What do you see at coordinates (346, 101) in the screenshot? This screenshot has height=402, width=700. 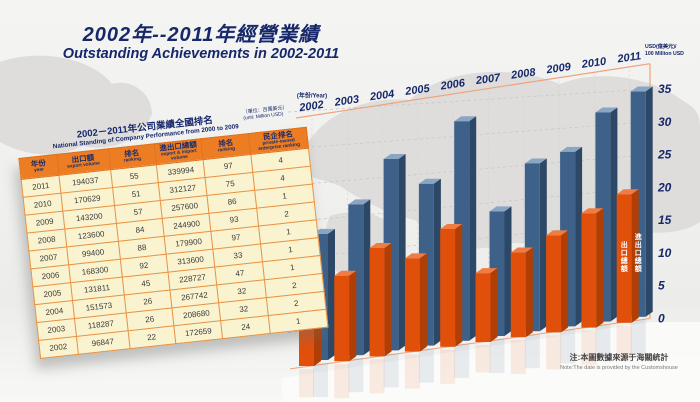 I see `year-label: 2003` at bounding box center [346, 101].